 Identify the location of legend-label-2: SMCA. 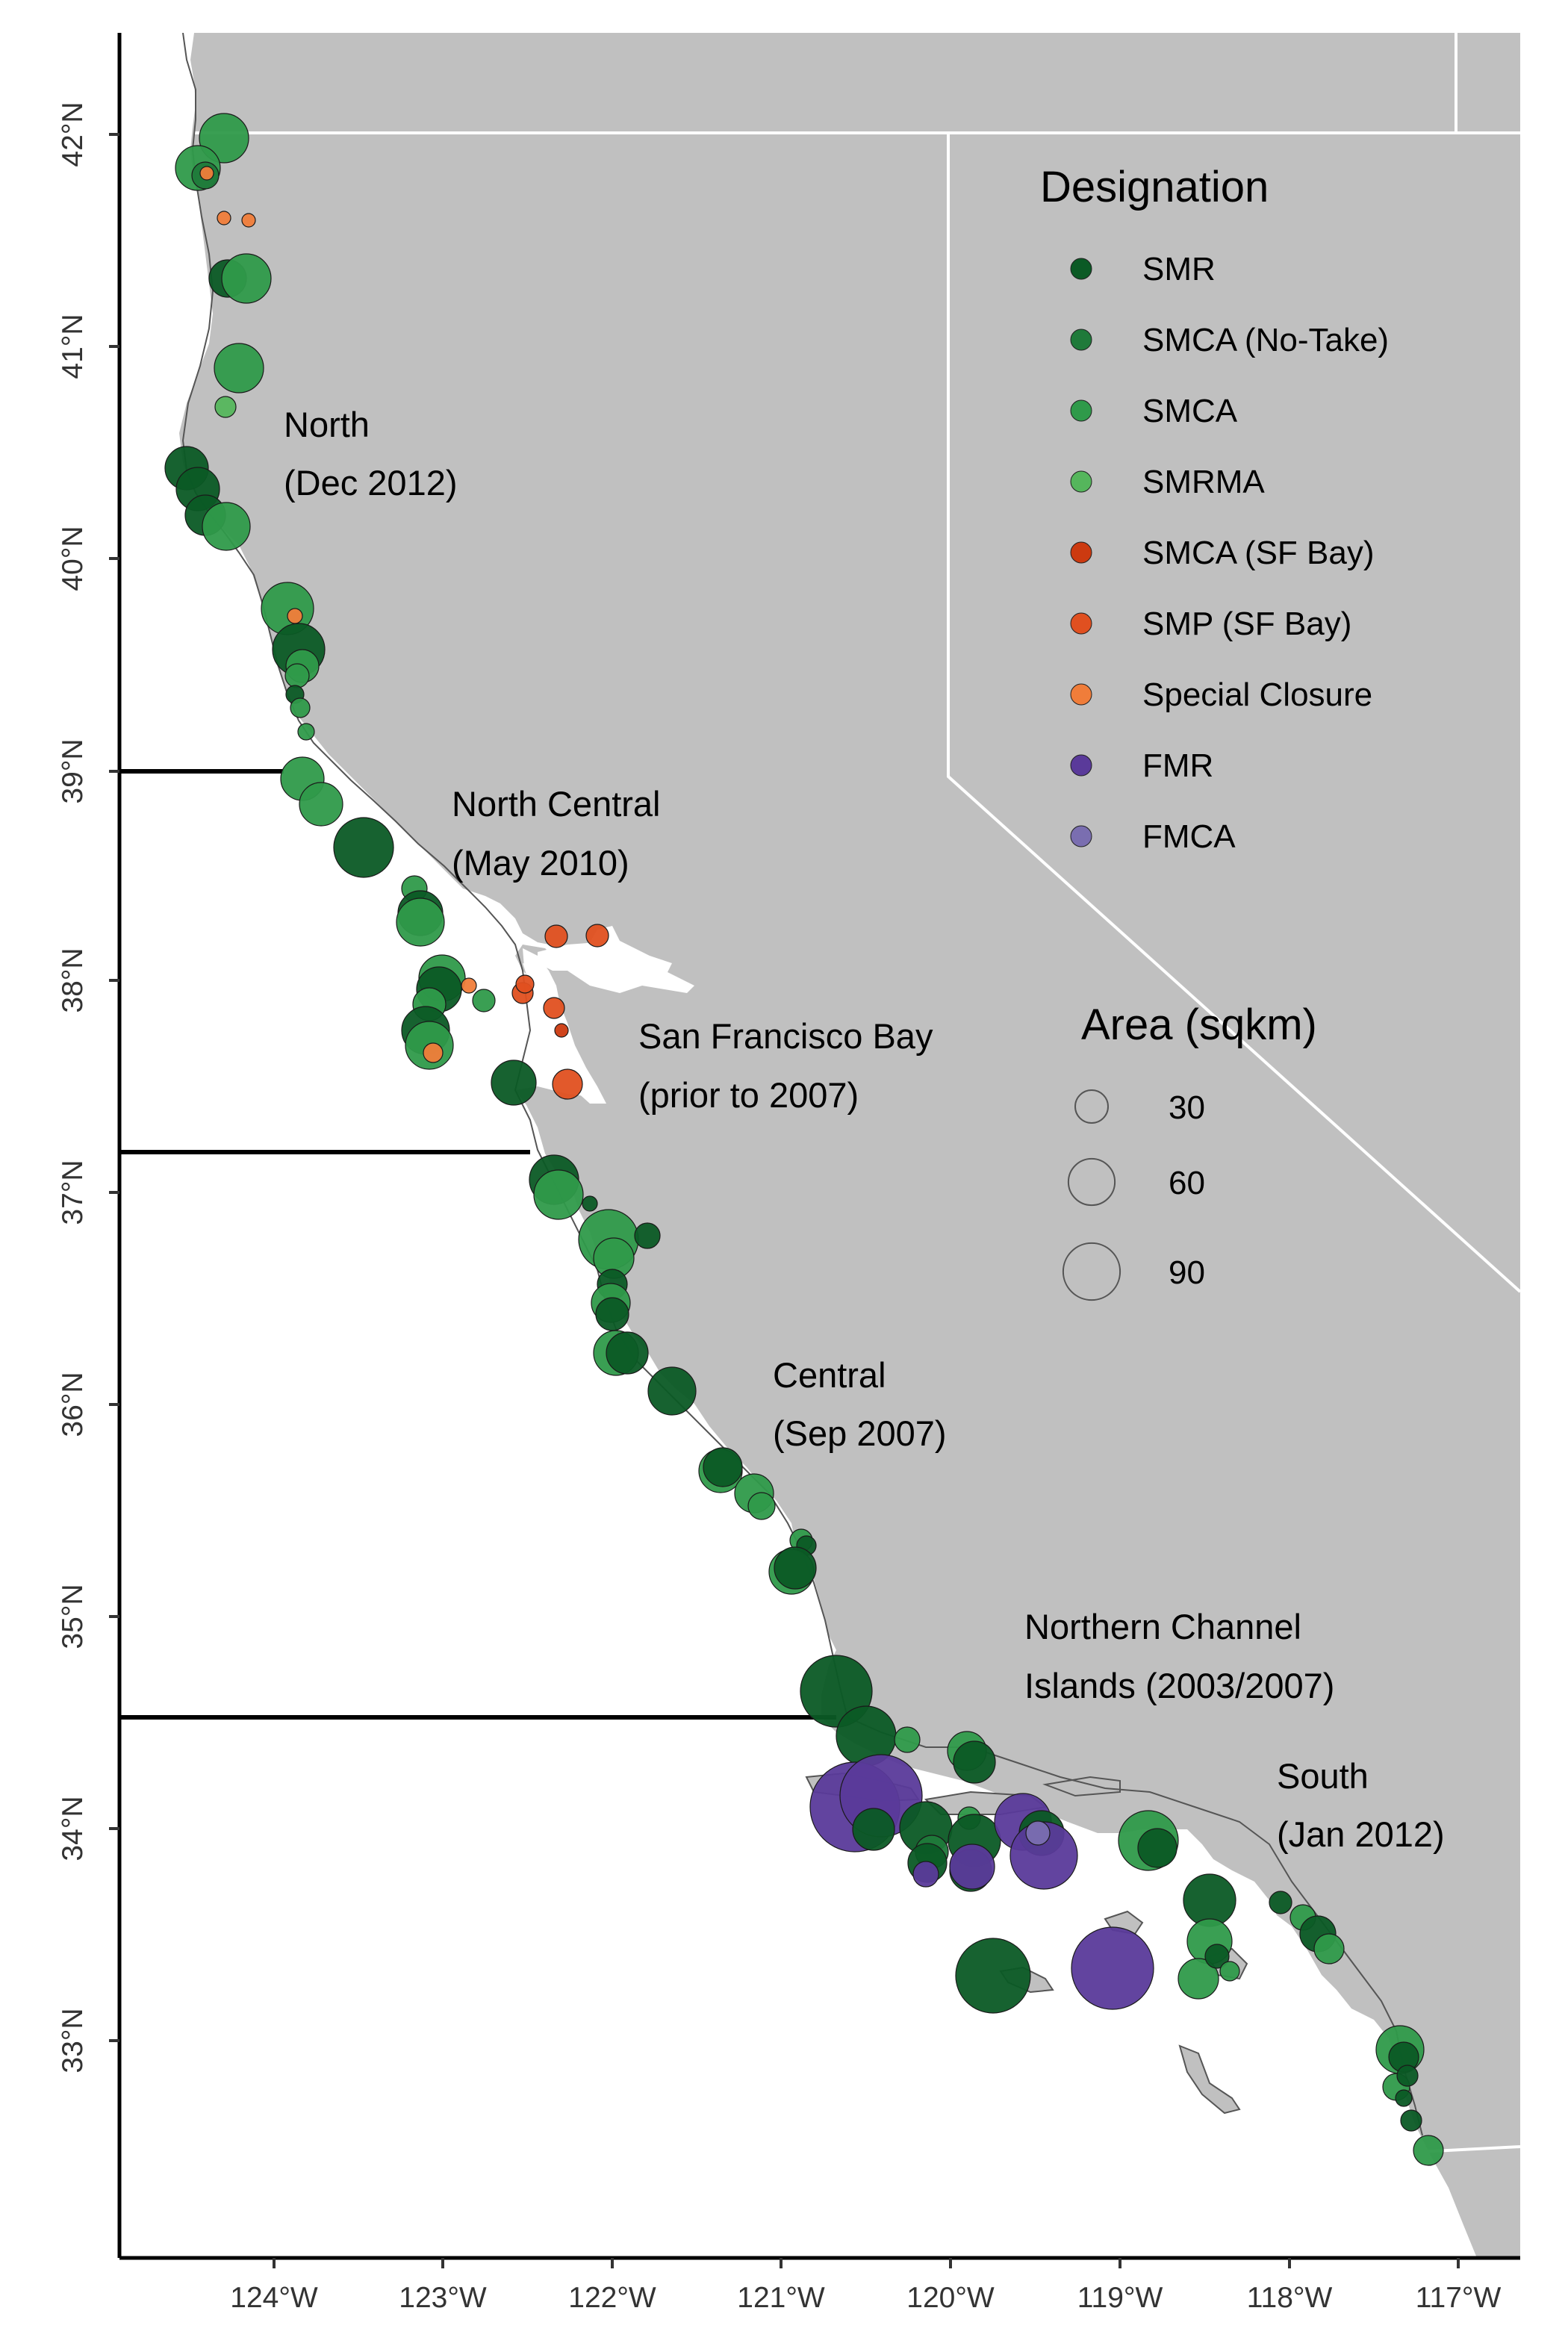
(1190, 411).